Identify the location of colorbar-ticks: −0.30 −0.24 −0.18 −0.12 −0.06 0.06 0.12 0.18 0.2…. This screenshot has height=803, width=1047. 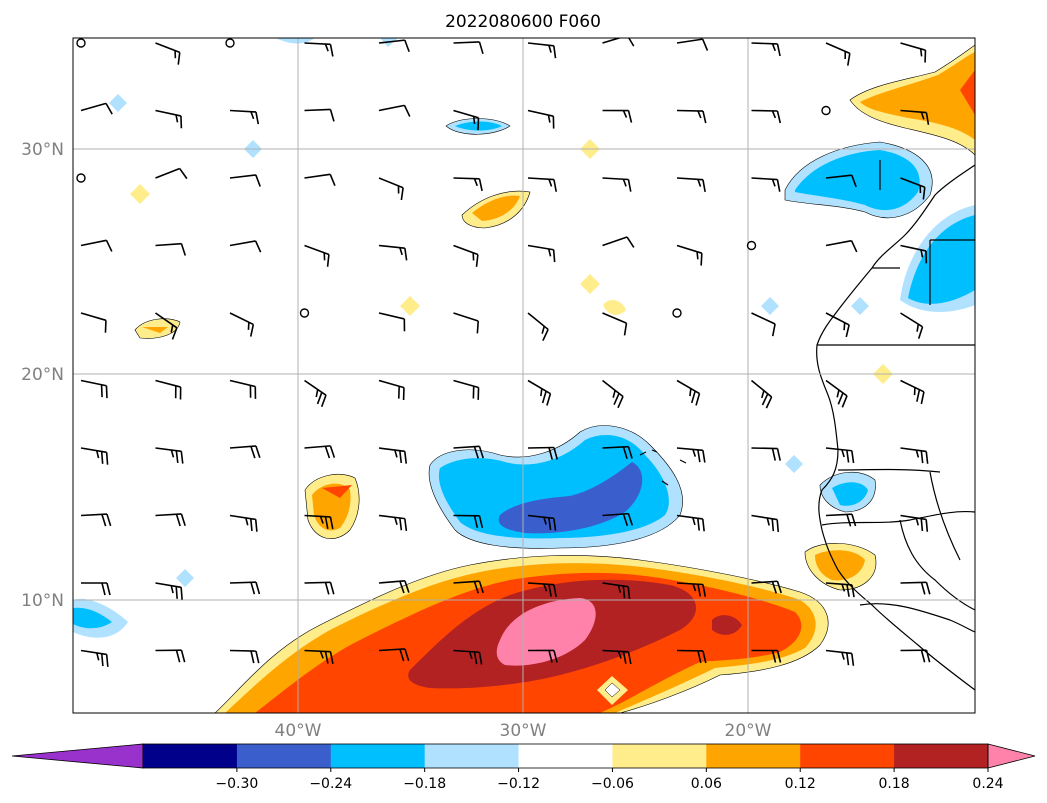
(609, 780).